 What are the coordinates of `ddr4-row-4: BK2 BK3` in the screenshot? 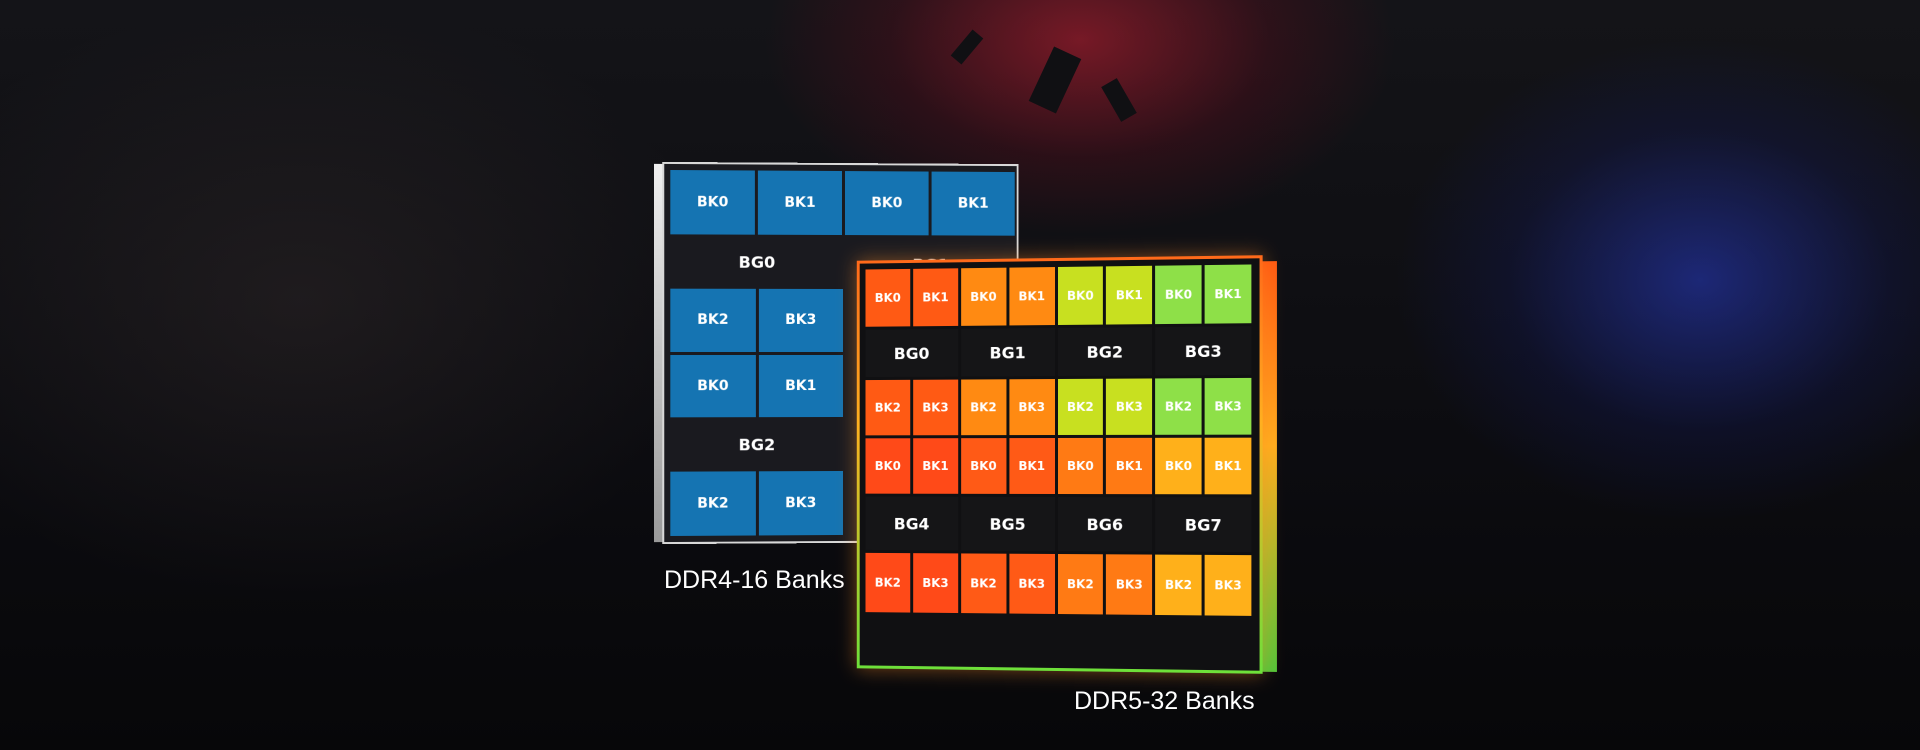 It's located at (756, 503).